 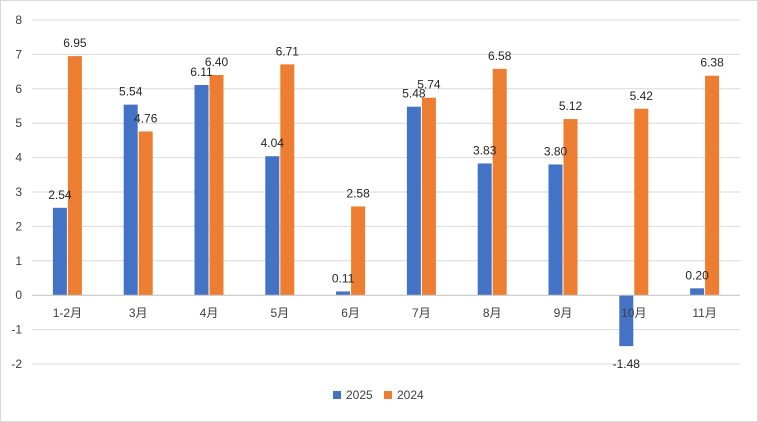 I want to click on data-label: 0.11, so click(x=343, y=278).